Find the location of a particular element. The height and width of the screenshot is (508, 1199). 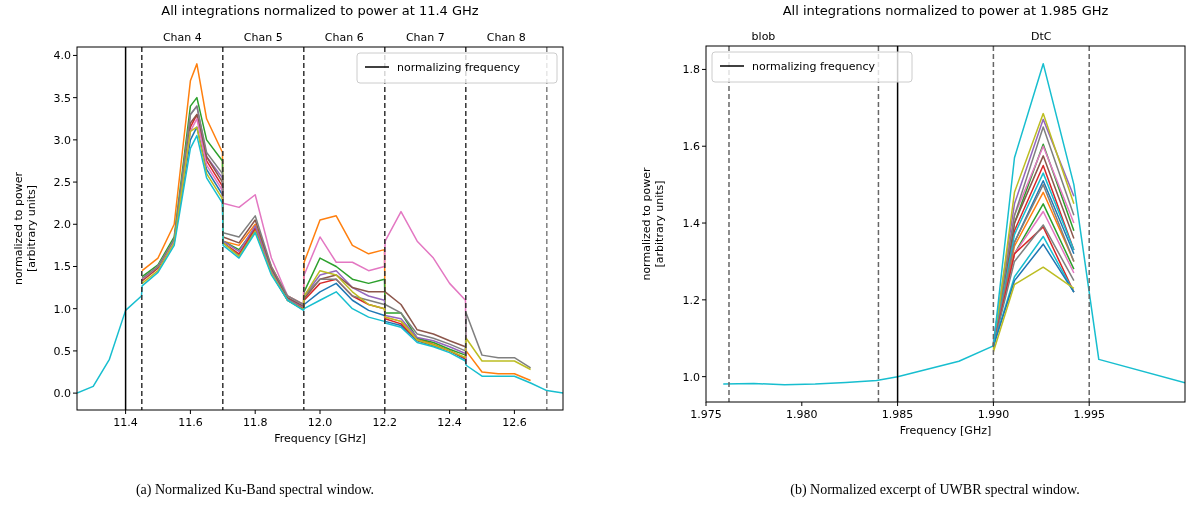

text: (b) Normalized excerpt of UWBR spectral window. is located at coordinates (935, 490).